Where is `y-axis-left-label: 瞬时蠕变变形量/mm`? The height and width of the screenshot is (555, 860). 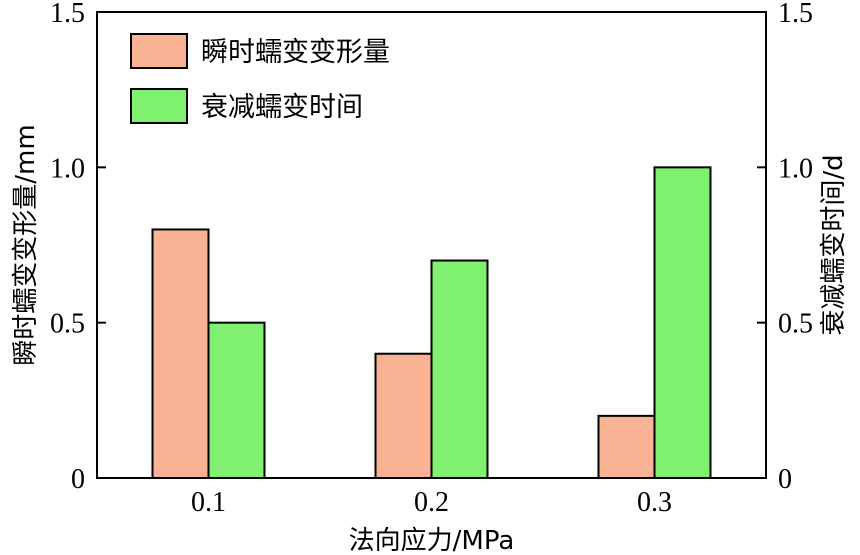 y-axis-left-label: 瞬时蠕变变形量/mm is located at coordinates (26, 244).